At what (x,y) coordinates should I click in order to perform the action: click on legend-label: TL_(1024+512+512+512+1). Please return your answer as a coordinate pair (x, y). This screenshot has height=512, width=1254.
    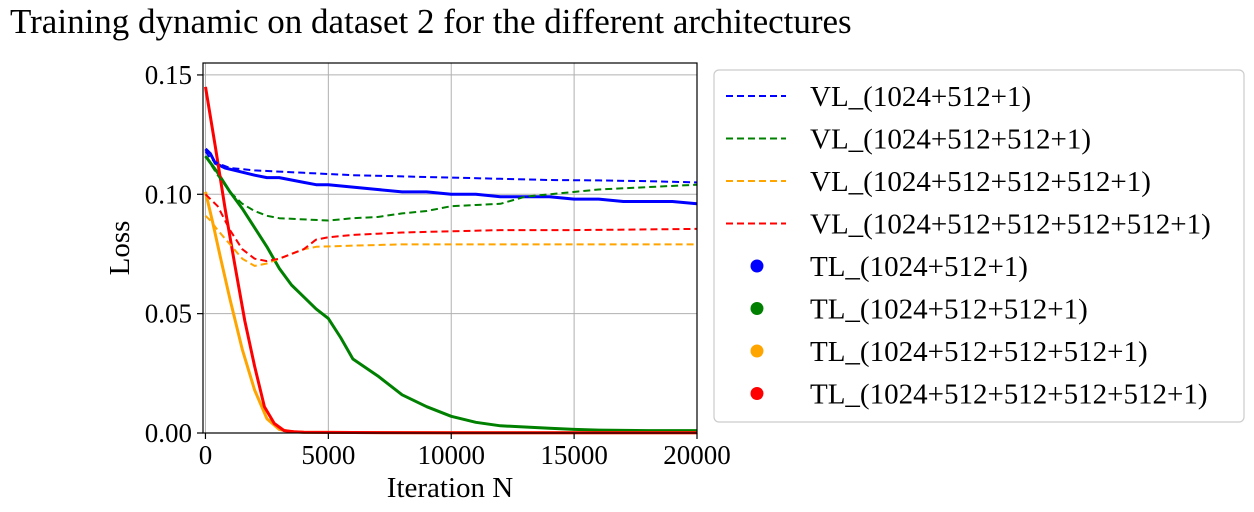
    Looking at the image, I should click on (979, 352).